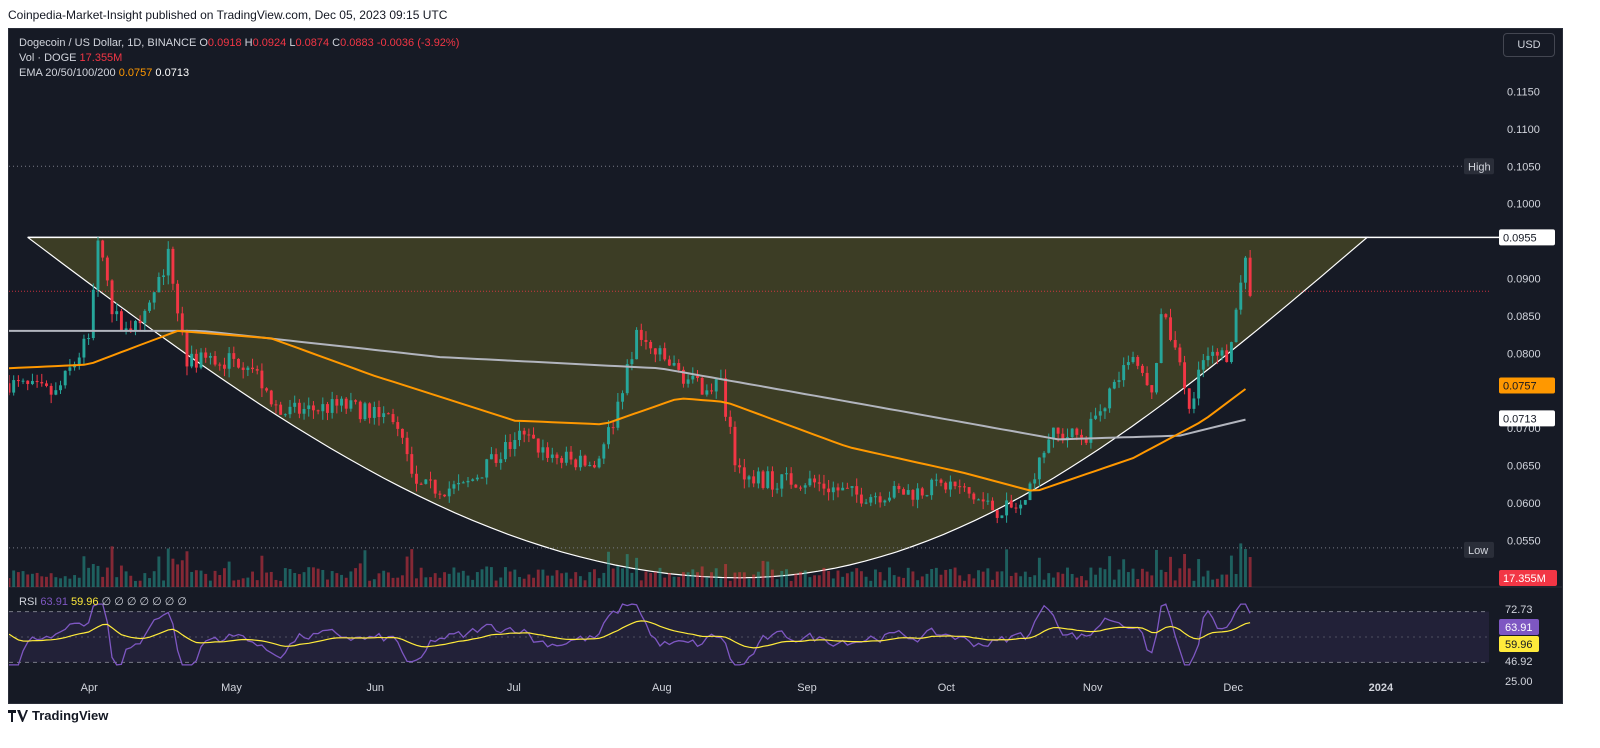 Image resolution: width=1600 pixels, height=748 pixels. I want to click on x-tick-label: 2024, so click(1381, 688).